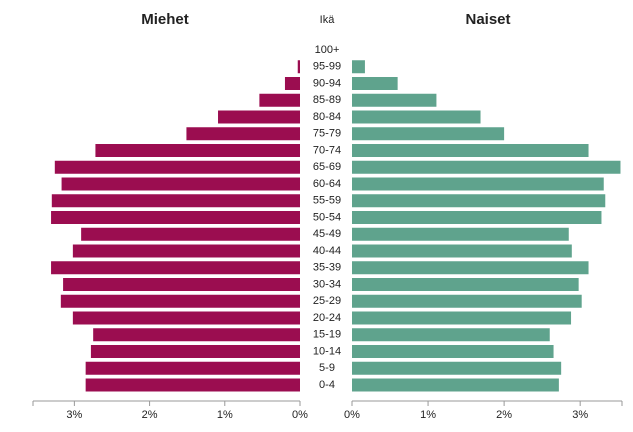 This screenshot has width=633, height=432. I want to click on age-group-label: 90-94, so click(327, 83).